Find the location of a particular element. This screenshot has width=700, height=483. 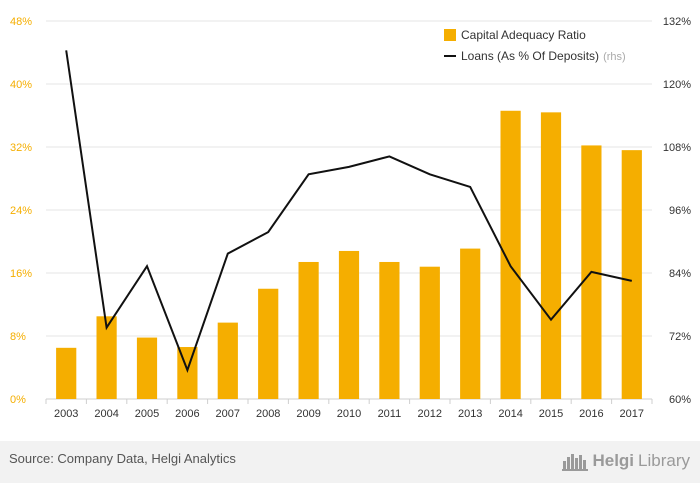

right-tick-label: 132% is located at coordinates (677, 22).